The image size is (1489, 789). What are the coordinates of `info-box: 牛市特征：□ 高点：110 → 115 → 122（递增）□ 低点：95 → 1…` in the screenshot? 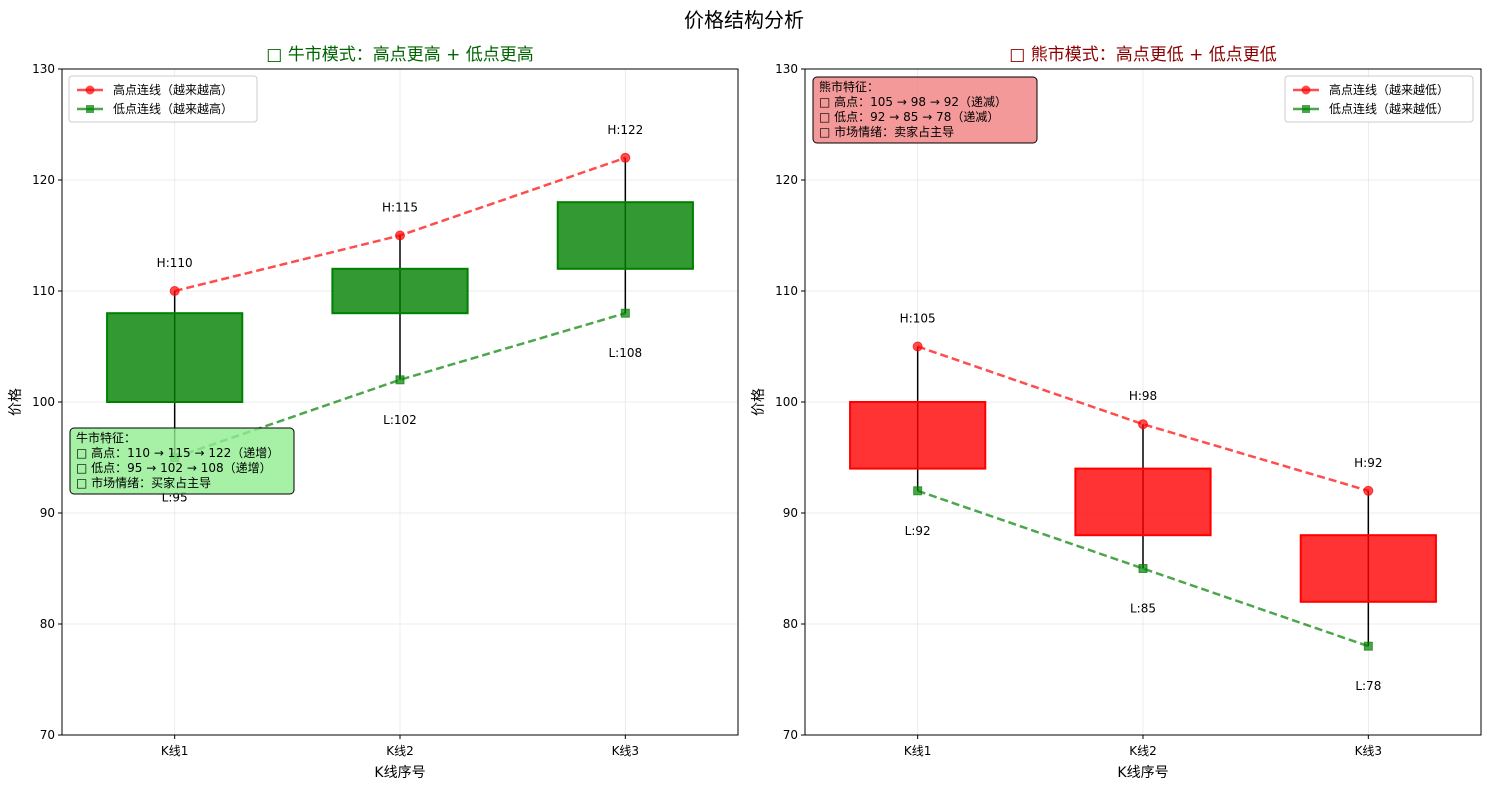 It's located at (182, 461).